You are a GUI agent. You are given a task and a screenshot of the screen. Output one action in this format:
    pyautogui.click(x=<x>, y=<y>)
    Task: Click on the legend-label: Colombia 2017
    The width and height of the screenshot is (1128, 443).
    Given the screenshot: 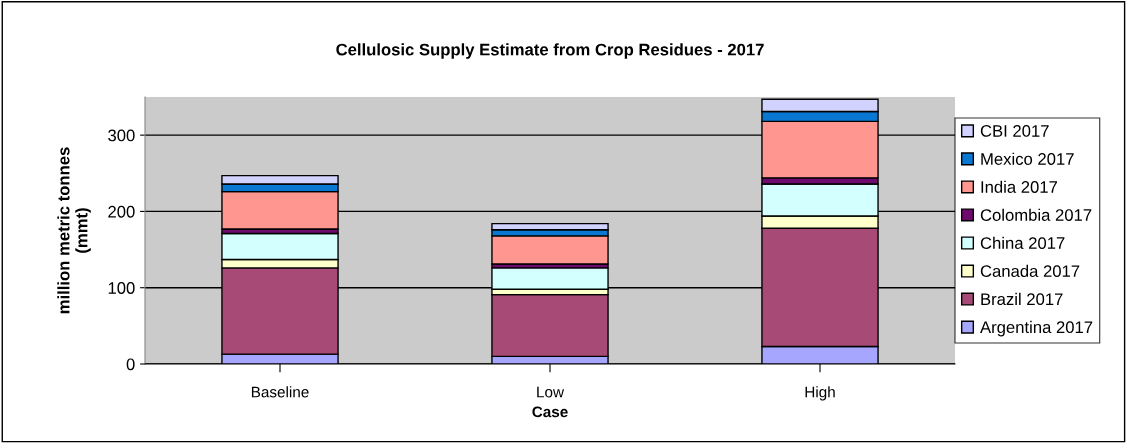 What is the action you would take?
    pyautogui.click(x=1036, y=214)
    